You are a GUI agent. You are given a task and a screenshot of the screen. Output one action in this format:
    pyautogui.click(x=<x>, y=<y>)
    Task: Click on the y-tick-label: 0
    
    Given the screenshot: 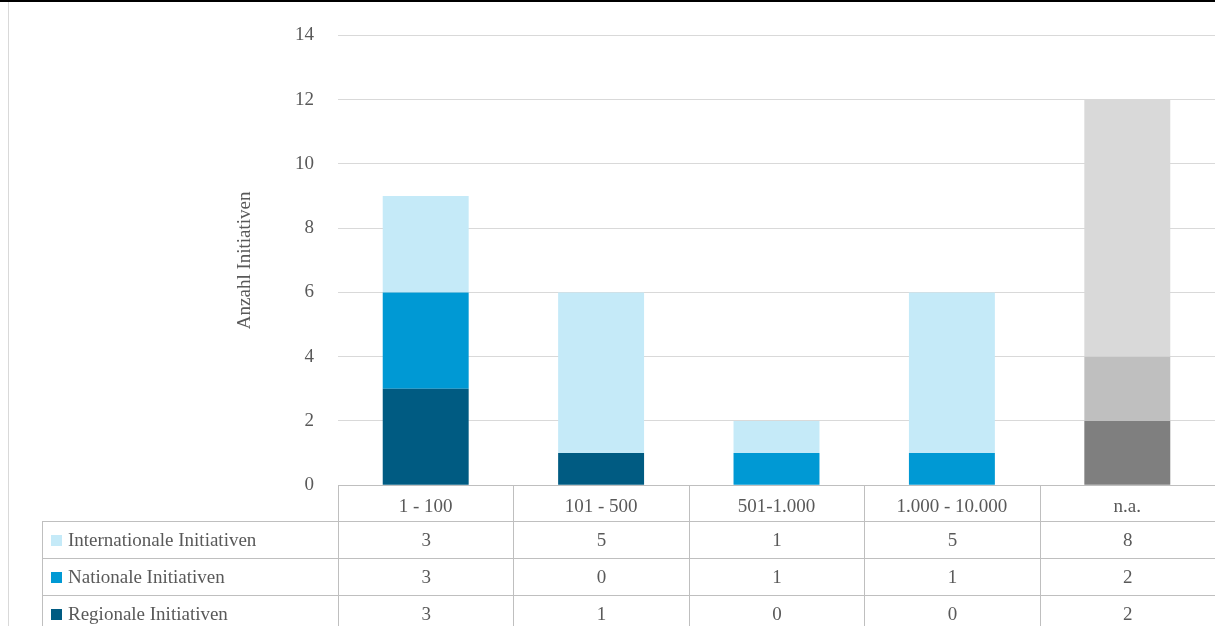 What is the action you would take?
    pyautogui.click(x=309, y=484)
    